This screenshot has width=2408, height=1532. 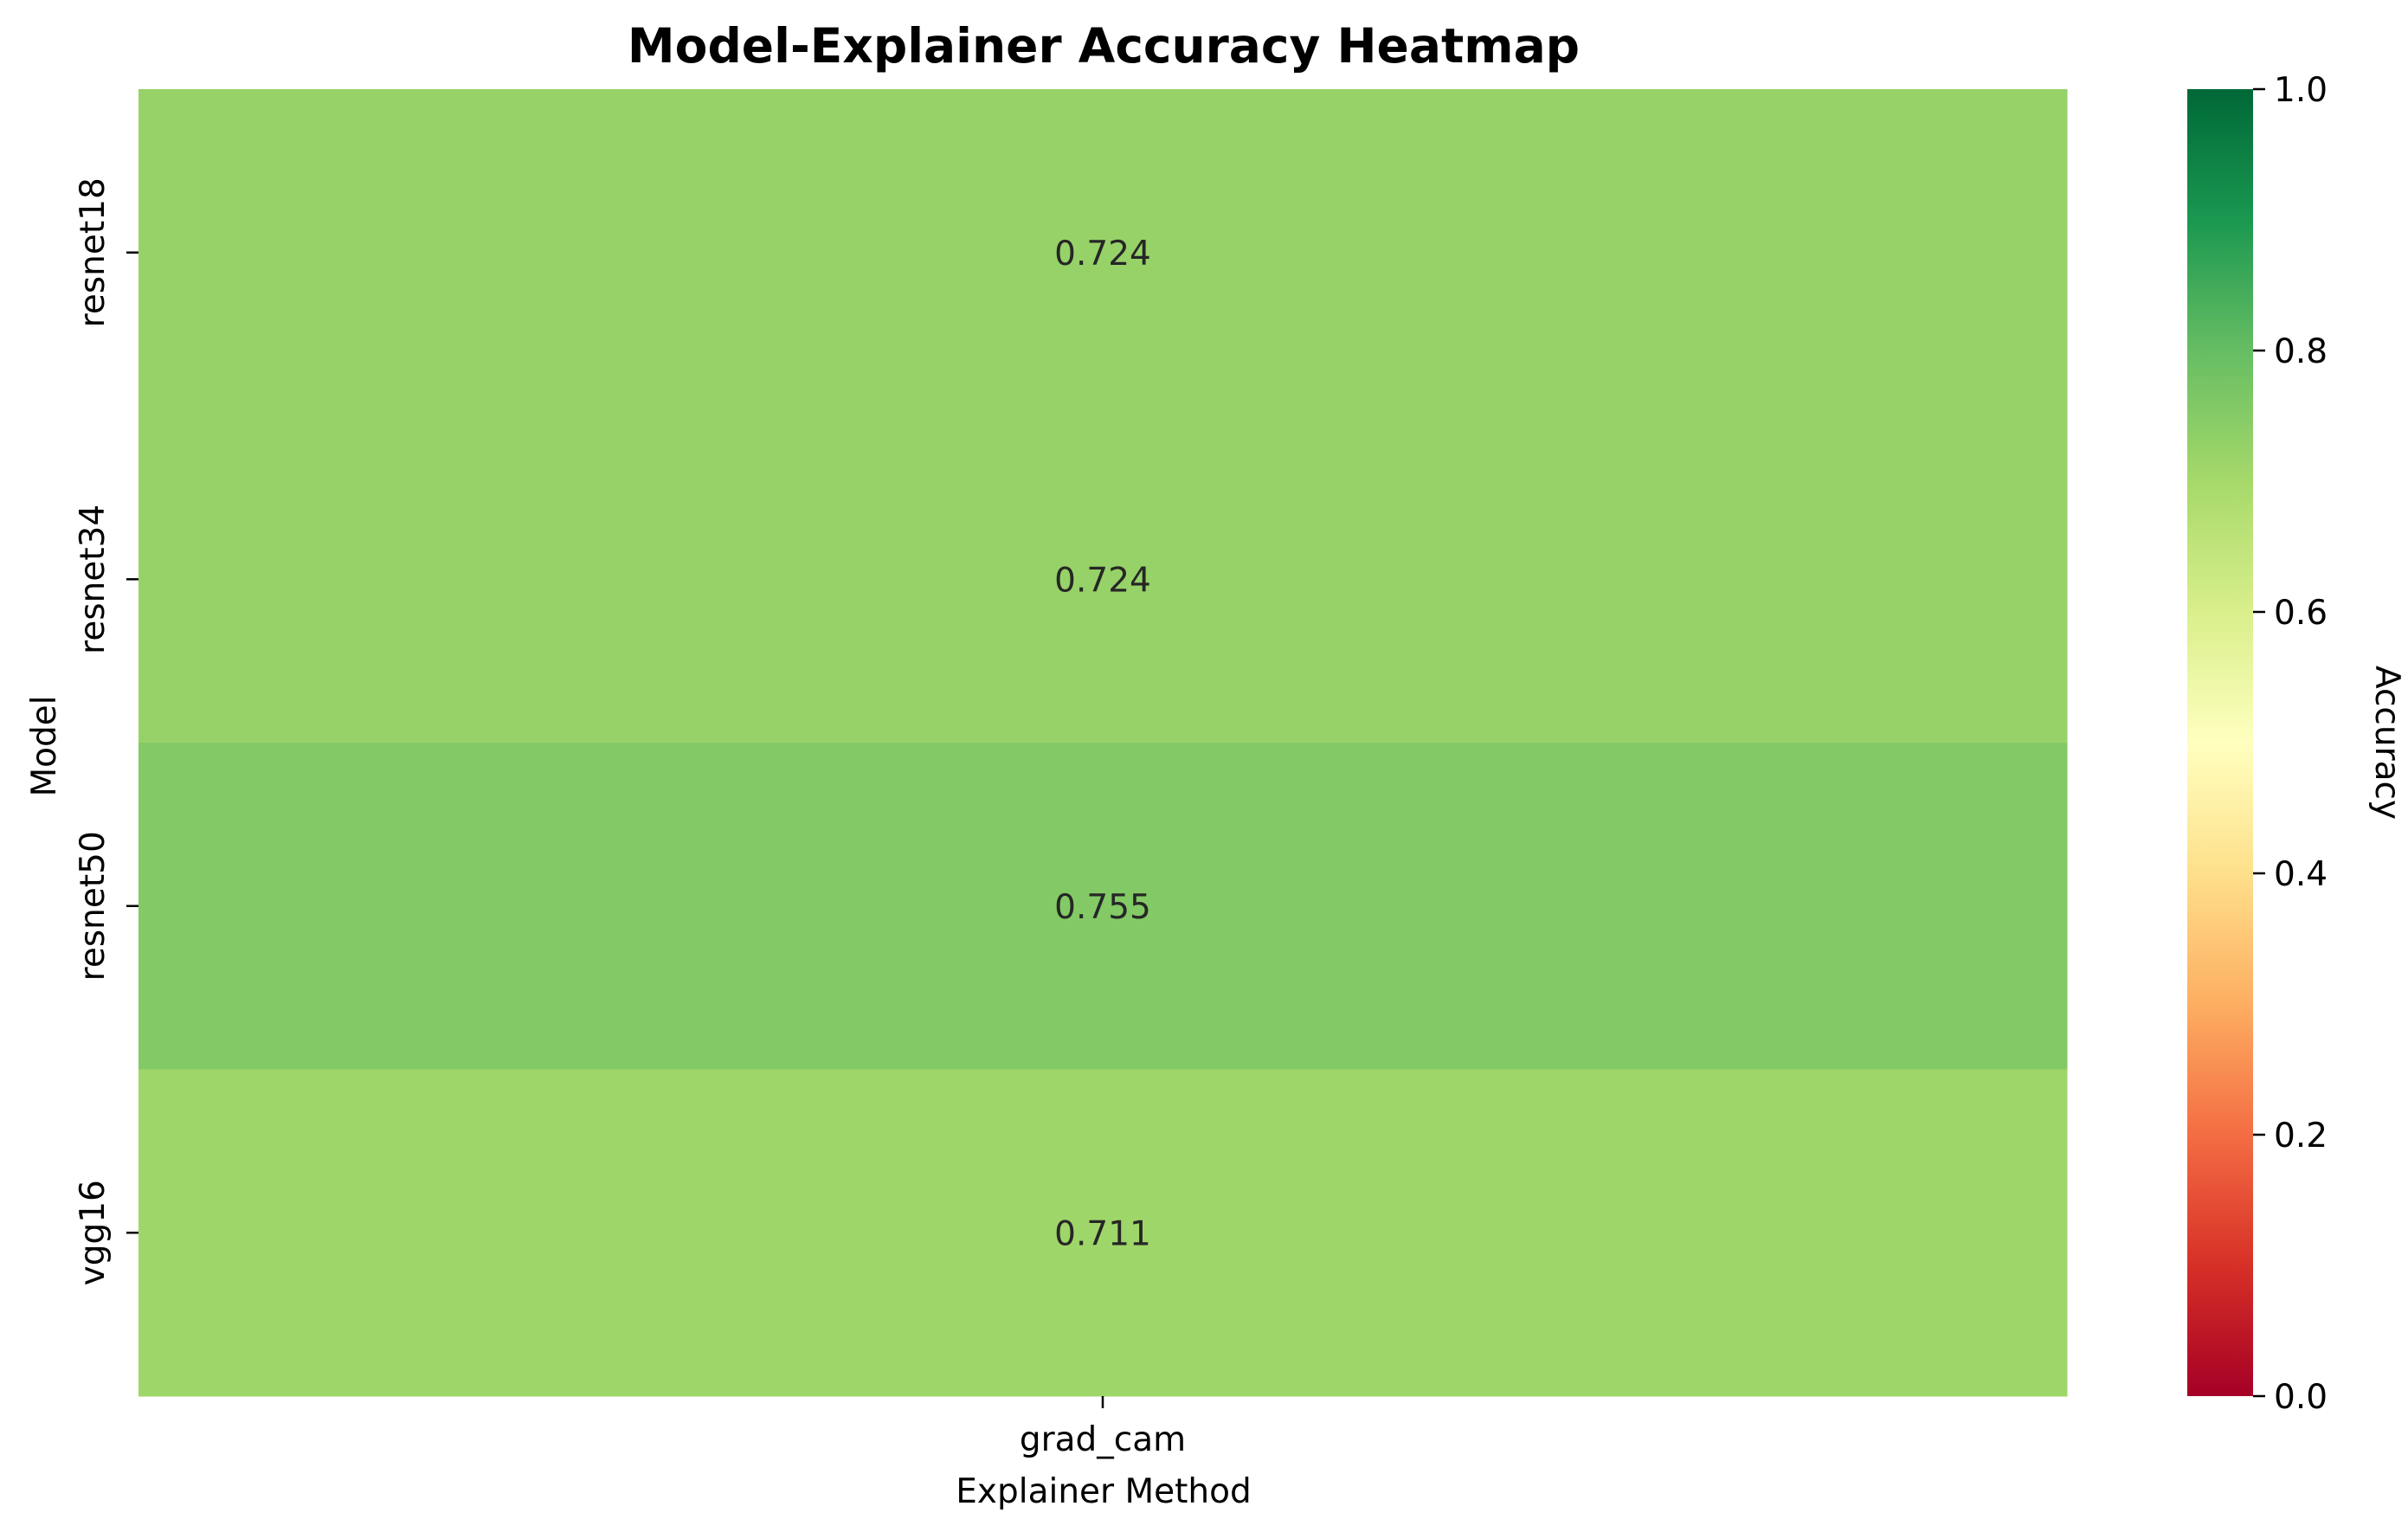 What do you see at coordinates (93, 252) in the screenshot?
I see `y-tick-label: resnet18` at bounding box center [93, 252].